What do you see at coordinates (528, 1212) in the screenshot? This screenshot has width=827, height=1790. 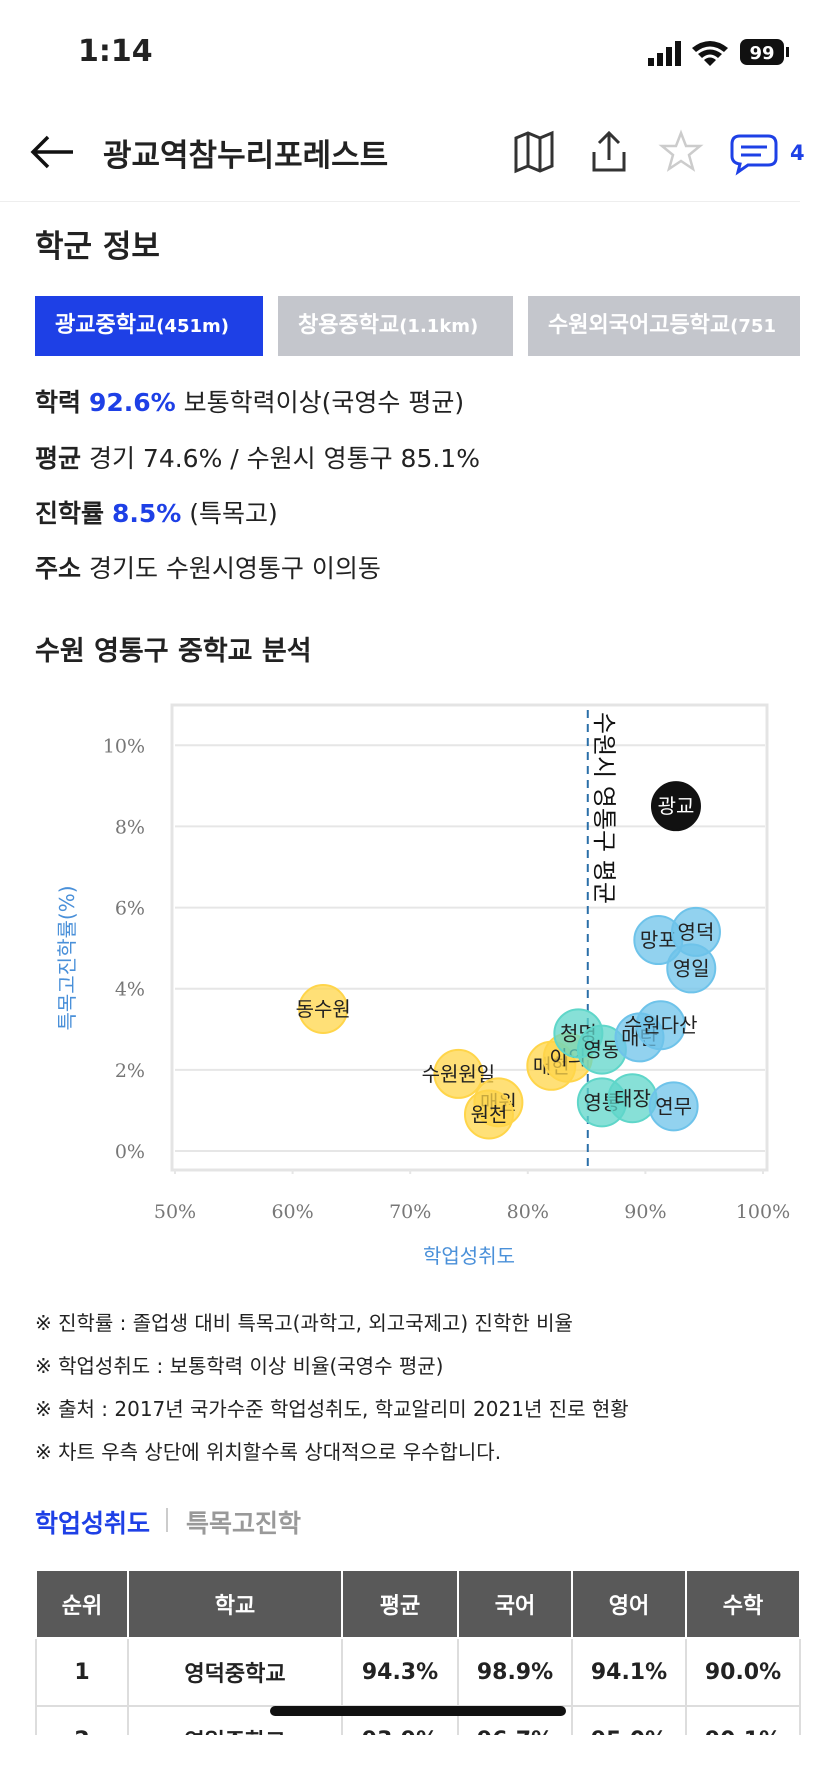 I see `x-tick-label: 80%` at bounding box center [528, 1212].